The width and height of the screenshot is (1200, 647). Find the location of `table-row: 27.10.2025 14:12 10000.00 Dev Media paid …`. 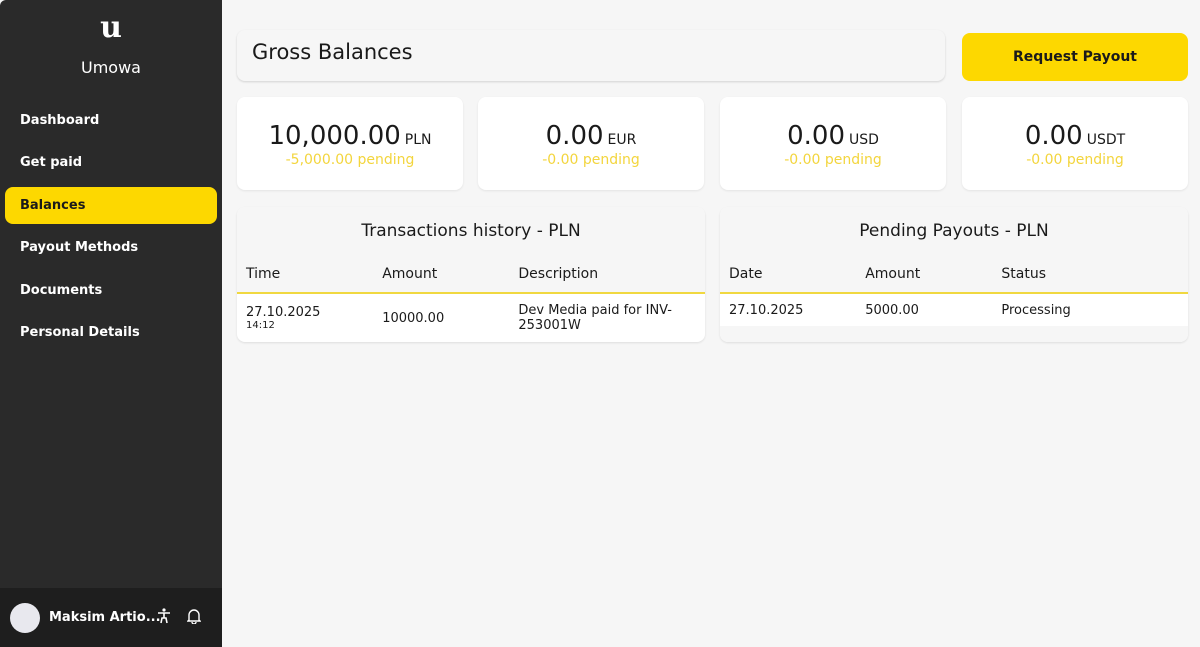

table-row: 27.10.2025 14:12 10000.00 Dev Media paid … is located at coordinates (471, 318).